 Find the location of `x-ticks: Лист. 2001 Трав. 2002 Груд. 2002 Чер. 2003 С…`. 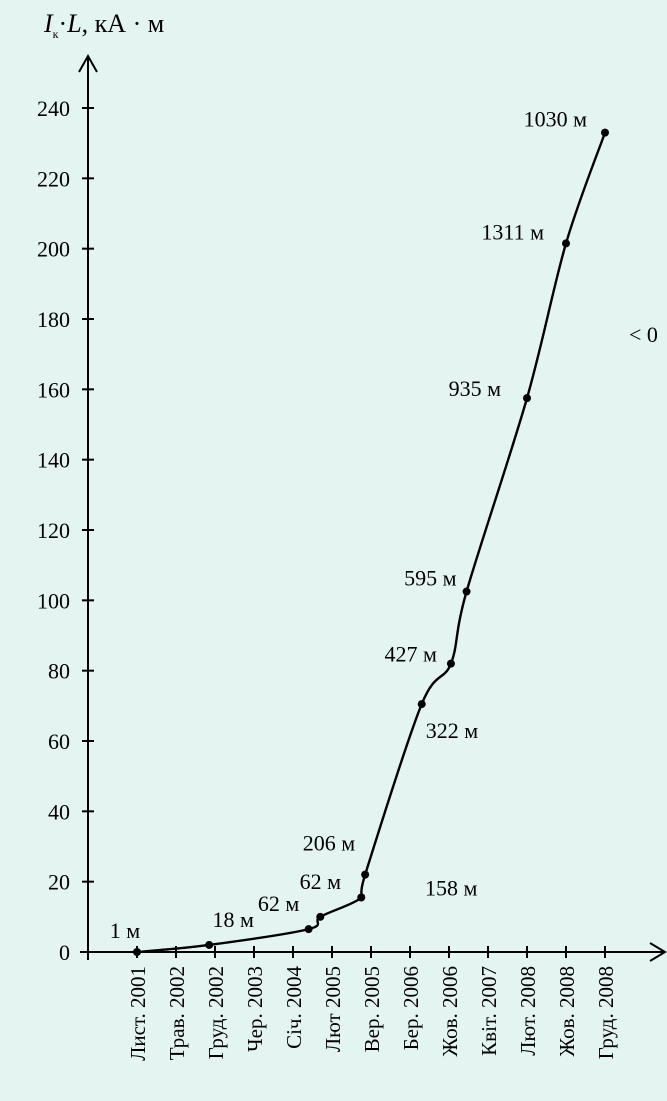

x-ticks: Лист. 2001 Трав. 2002 Груд. 2002 Чер. 2003 С… is located at coordinates (372, 1003).